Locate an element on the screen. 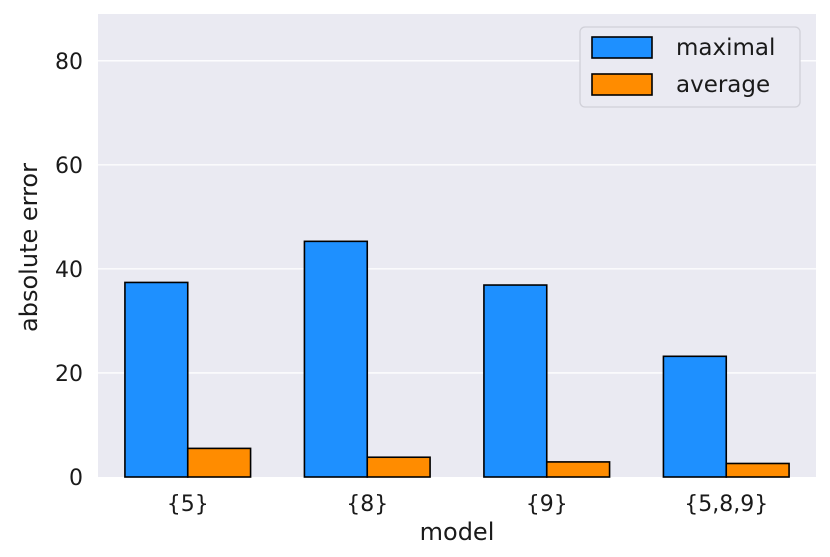 This screenshot has height=557, width=830. x-tick-label: {8} is located at coordinates (367, 504).